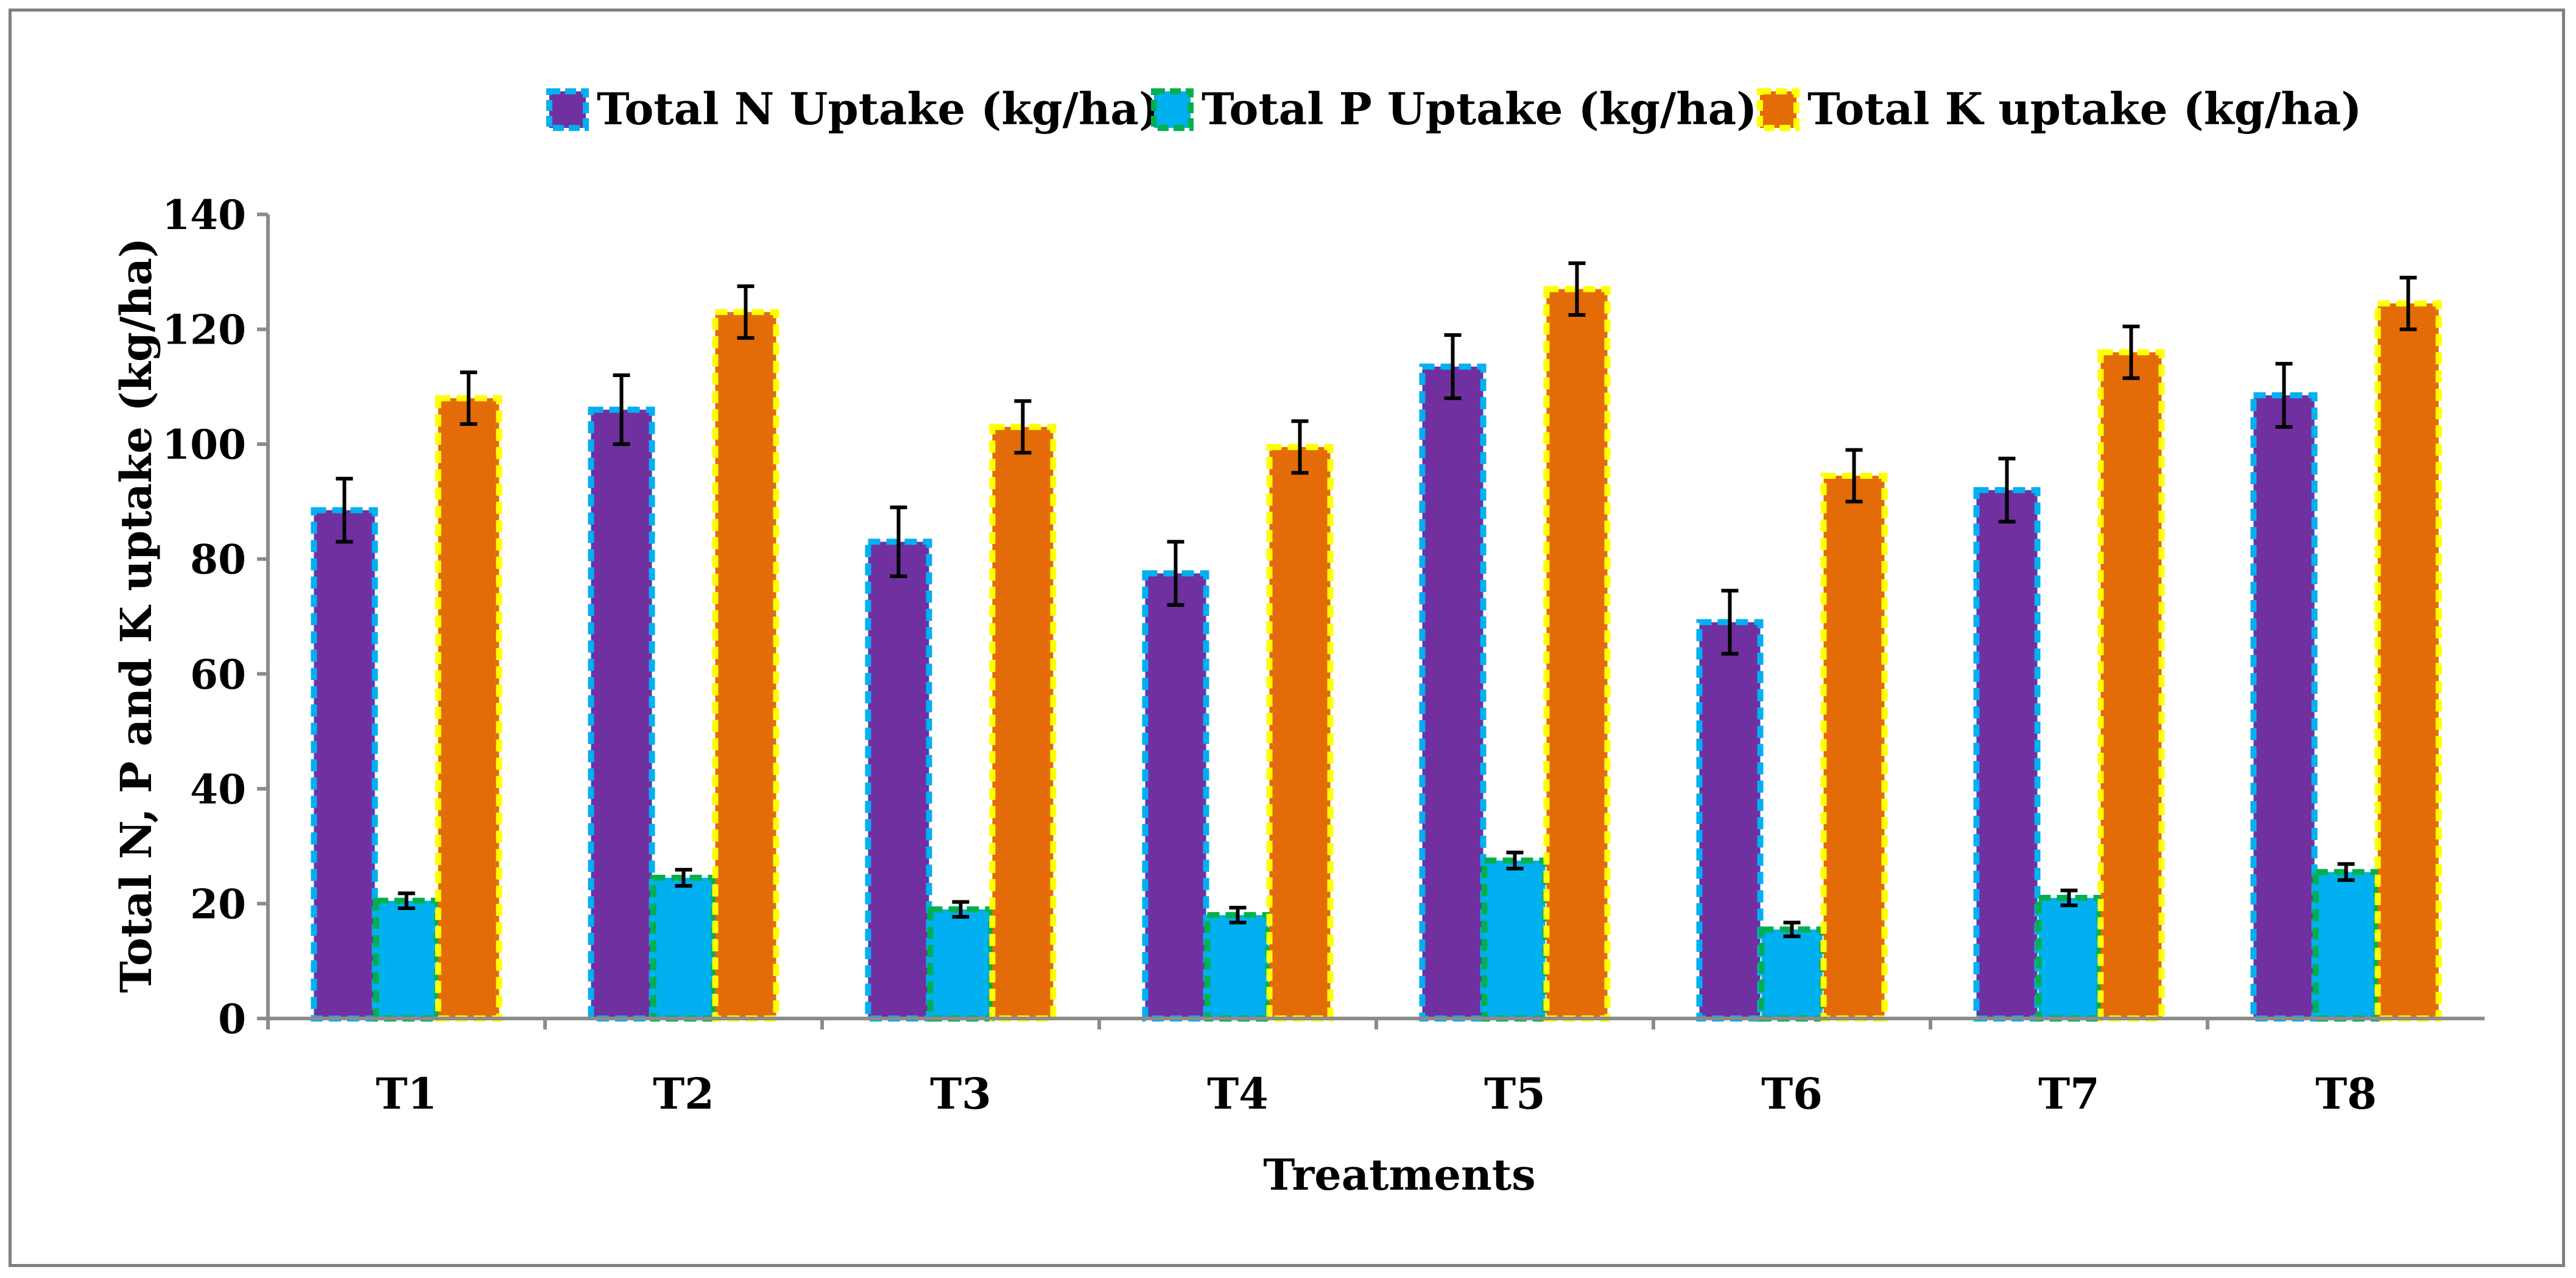  Describe the element at coordinates (136, 615) in the screenshot. I see `y-axis-title: Total N, P and K uptake (kg/ha)` at that location.